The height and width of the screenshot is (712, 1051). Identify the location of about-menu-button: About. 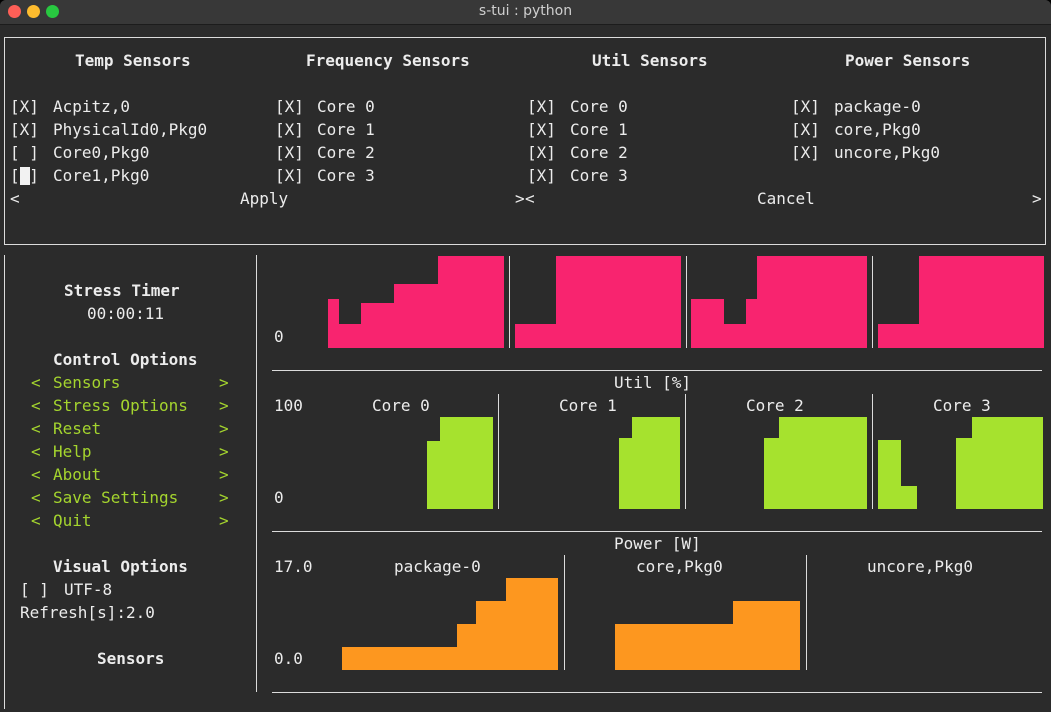
(77, 474).